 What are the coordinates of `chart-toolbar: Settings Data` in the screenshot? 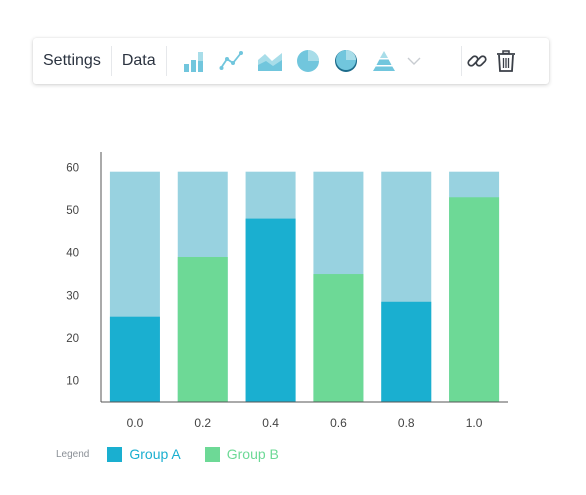 It's located at (291, 61).